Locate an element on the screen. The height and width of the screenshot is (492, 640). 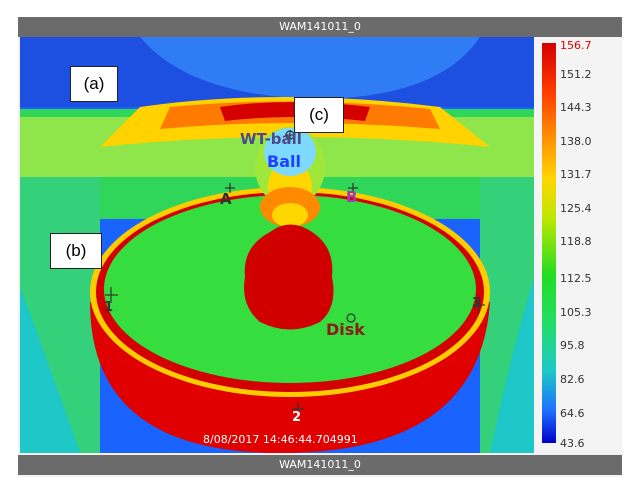
wt-ball-marker: WT-ball is located at coordinates (271, 139).